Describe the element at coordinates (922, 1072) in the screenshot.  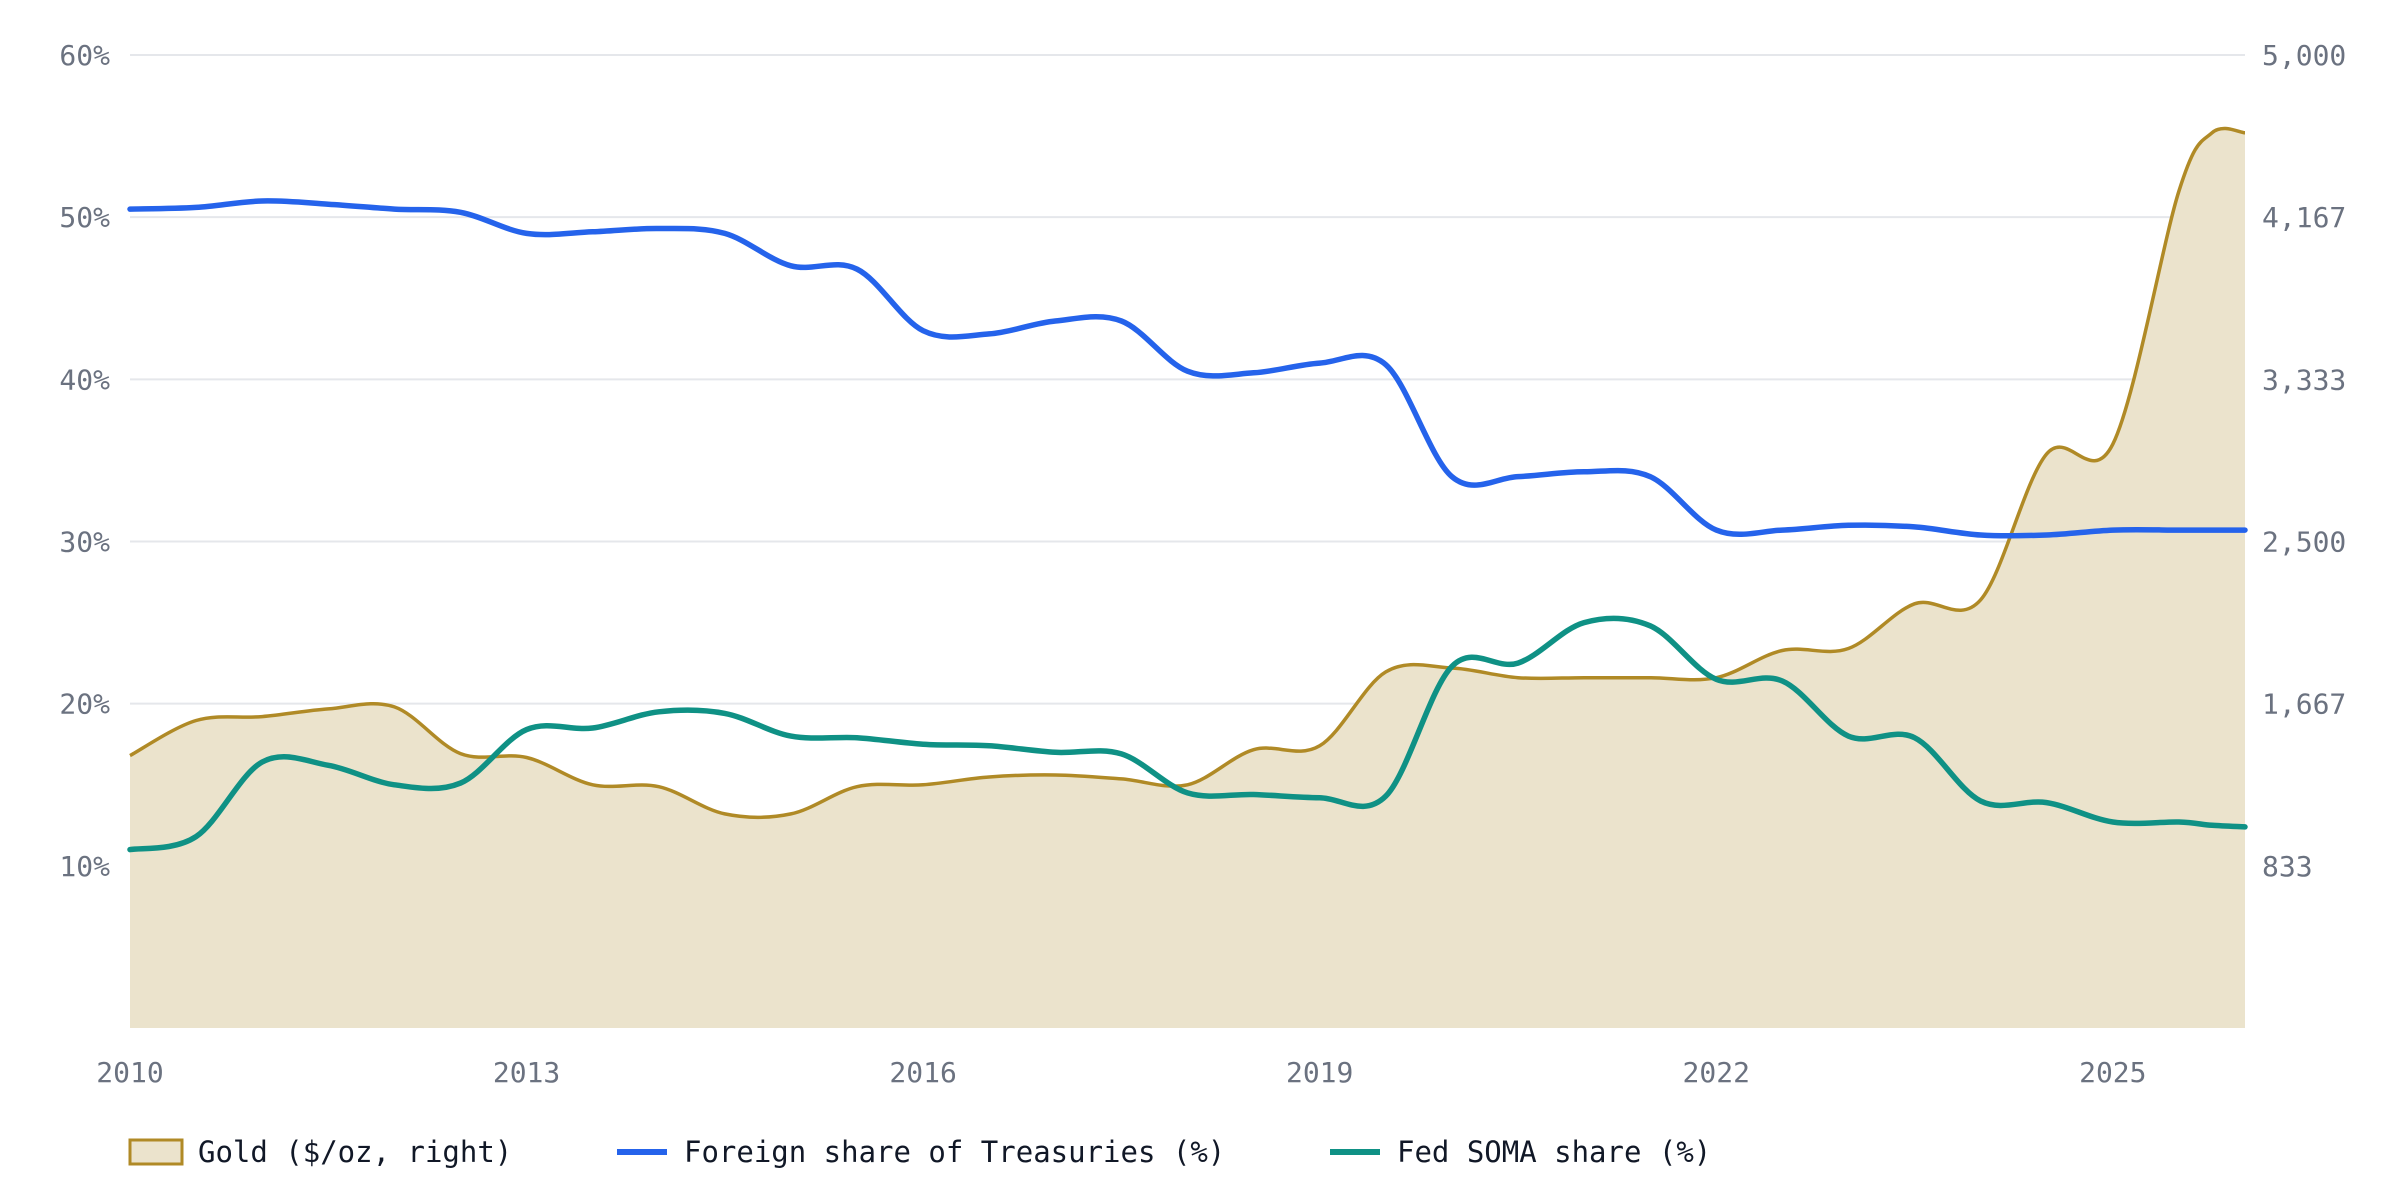
I see `x-tick-label: 2016` at that location.